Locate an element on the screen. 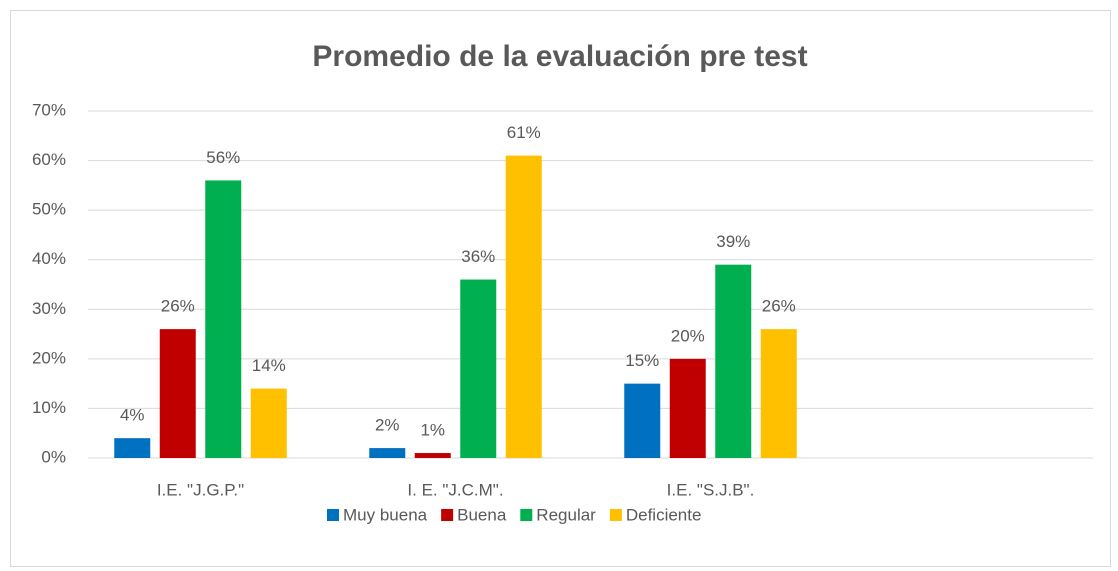 This screenshot has height=571, width=1118. y-tick-label: 10% is located at coordinates (49, 407).